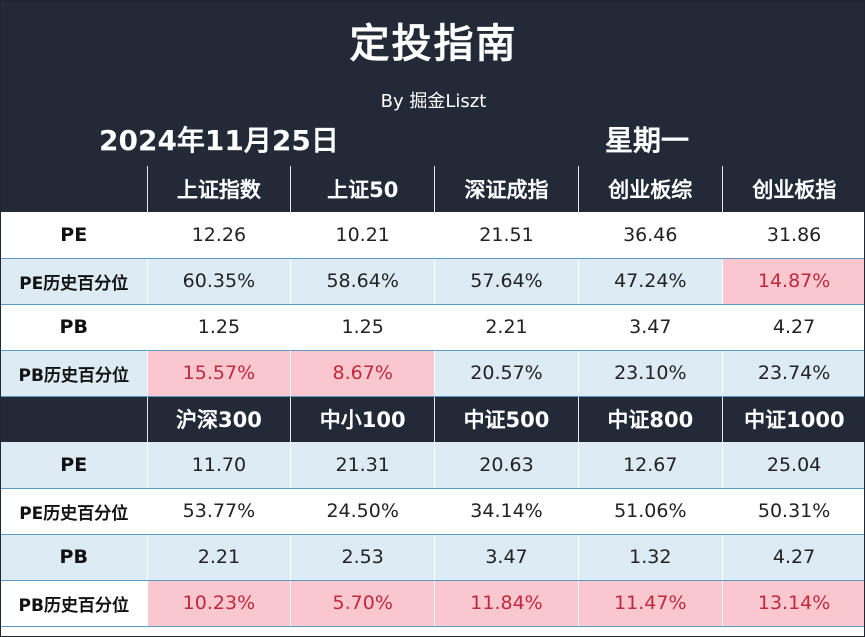 Image resolution: width=865 pixels, height=637 pixels. What do you see at coordinates (793, 281) in the screenshot?
I see `value-cell-highlight: 14.87%` at bounding box center [793, 281].